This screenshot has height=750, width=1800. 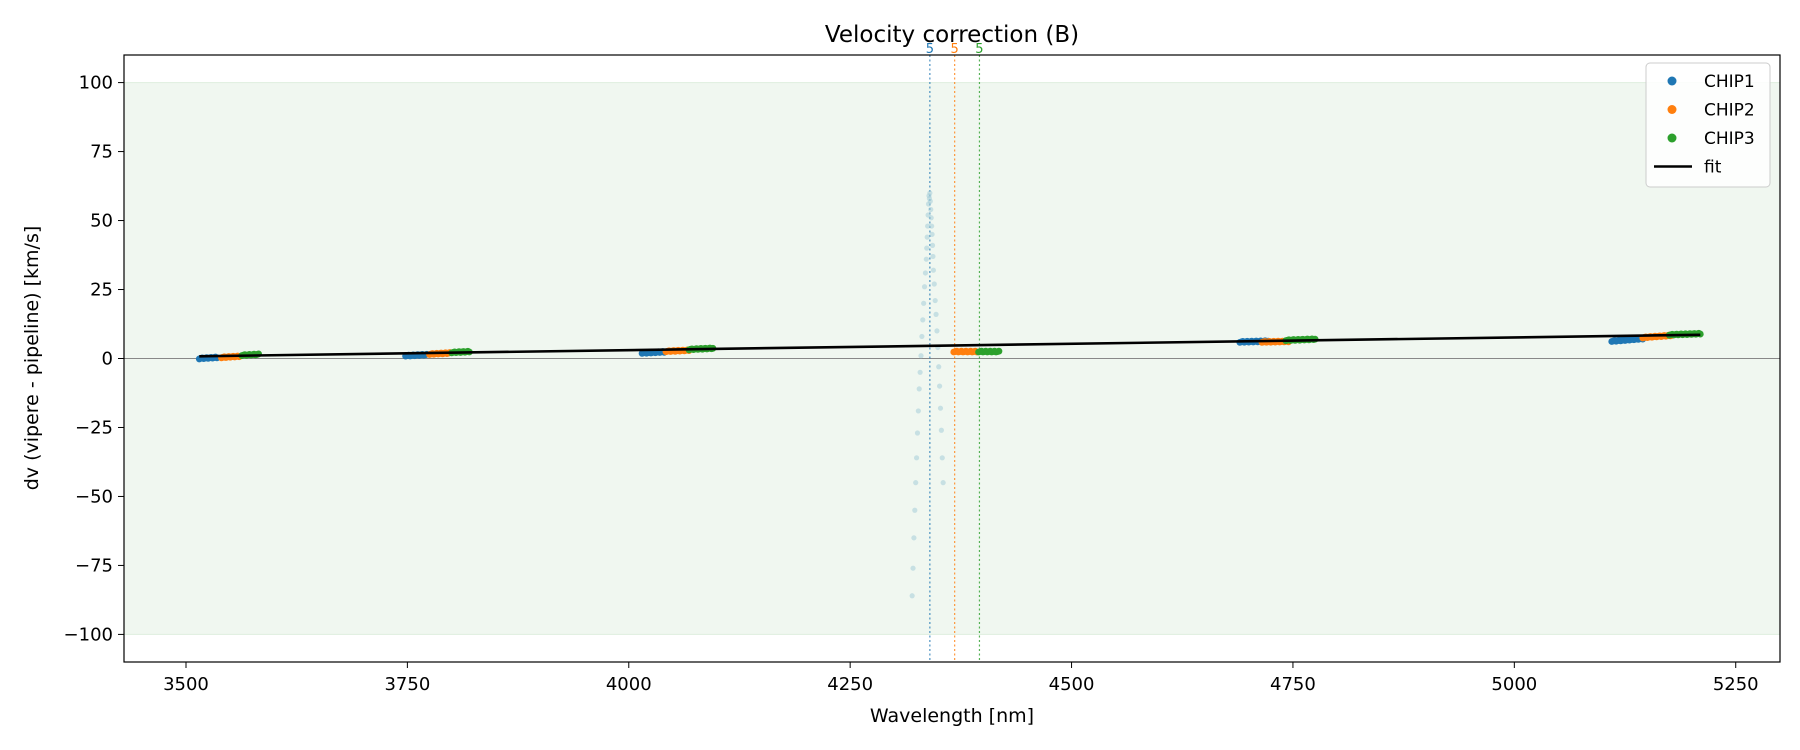 What do you see at coordinates (88, 634) in the screenshot?
I see `y-tick-label: −100` at bounding box center [88, 634].